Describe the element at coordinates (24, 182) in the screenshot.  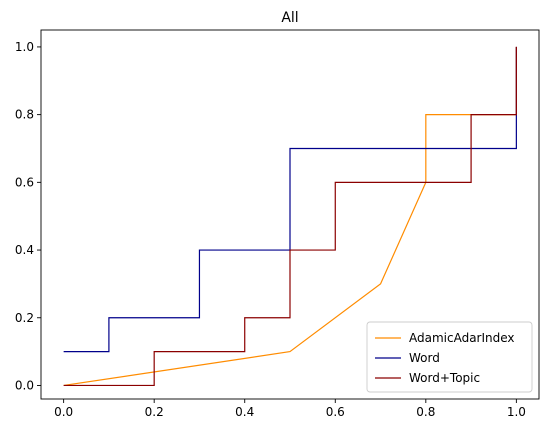
I see `y-tick-label: 0.6` at that location.